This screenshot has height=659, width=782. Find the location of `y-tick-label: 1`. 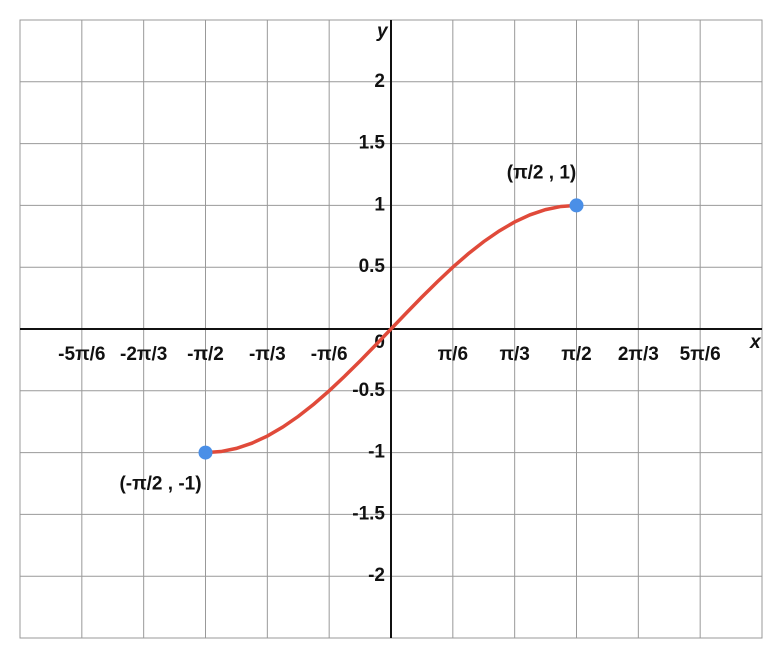

y-tick-label: 1 is located at coordinates (379, 204).